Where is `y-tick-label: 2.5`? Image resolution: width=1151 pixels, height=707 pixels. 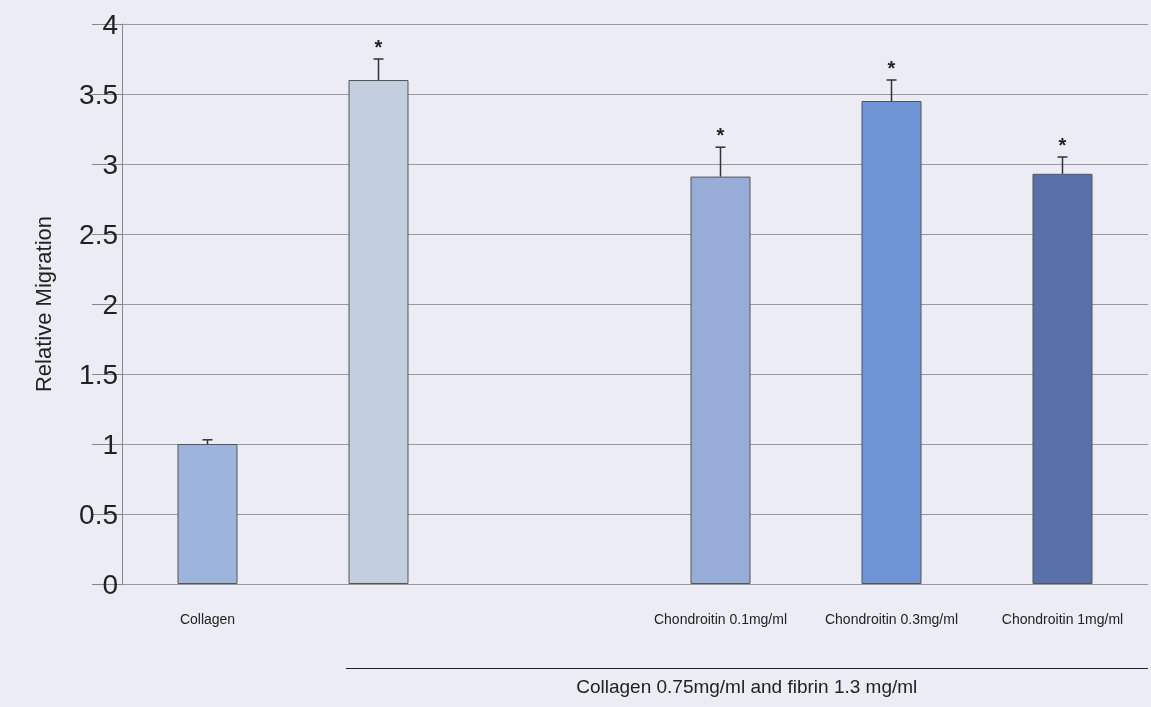 y-tick-label: 2.5 is located at coordinates (98, 234).